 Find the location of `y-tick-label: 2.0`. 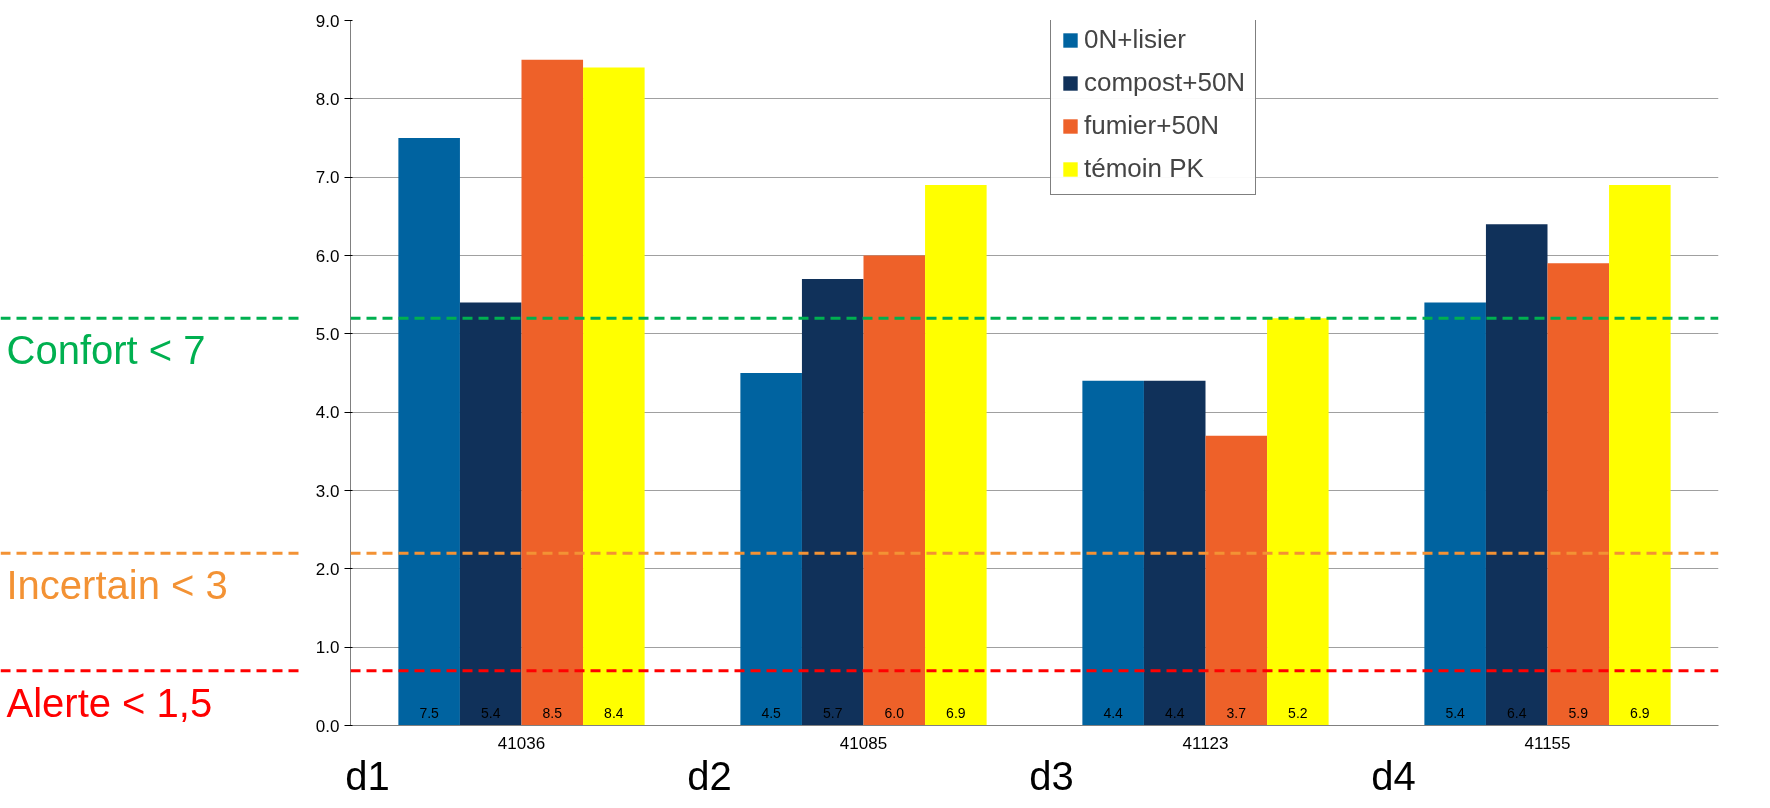

y-tick-label: 2.0 is located at coordinates (327, 569).